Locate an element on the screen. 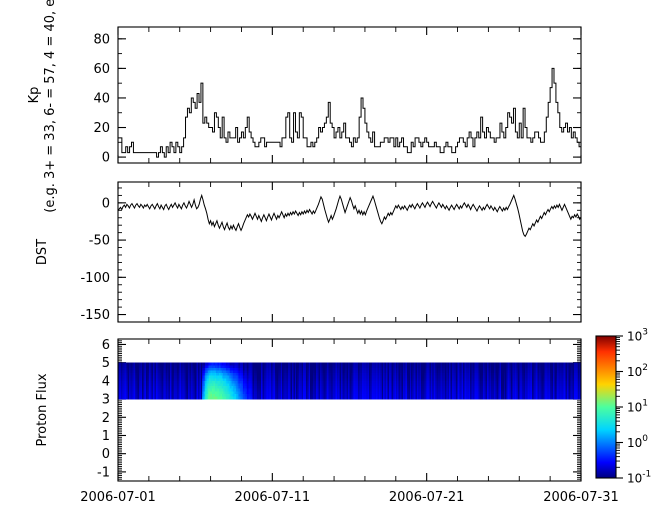 Image resolution: width=665 pixels, height=527 pixels. kp-axis-label-line2: (e.g. 3+ = 33, 6- = 57, 4 = 40, etc.) is located at coordinates (50, 106).